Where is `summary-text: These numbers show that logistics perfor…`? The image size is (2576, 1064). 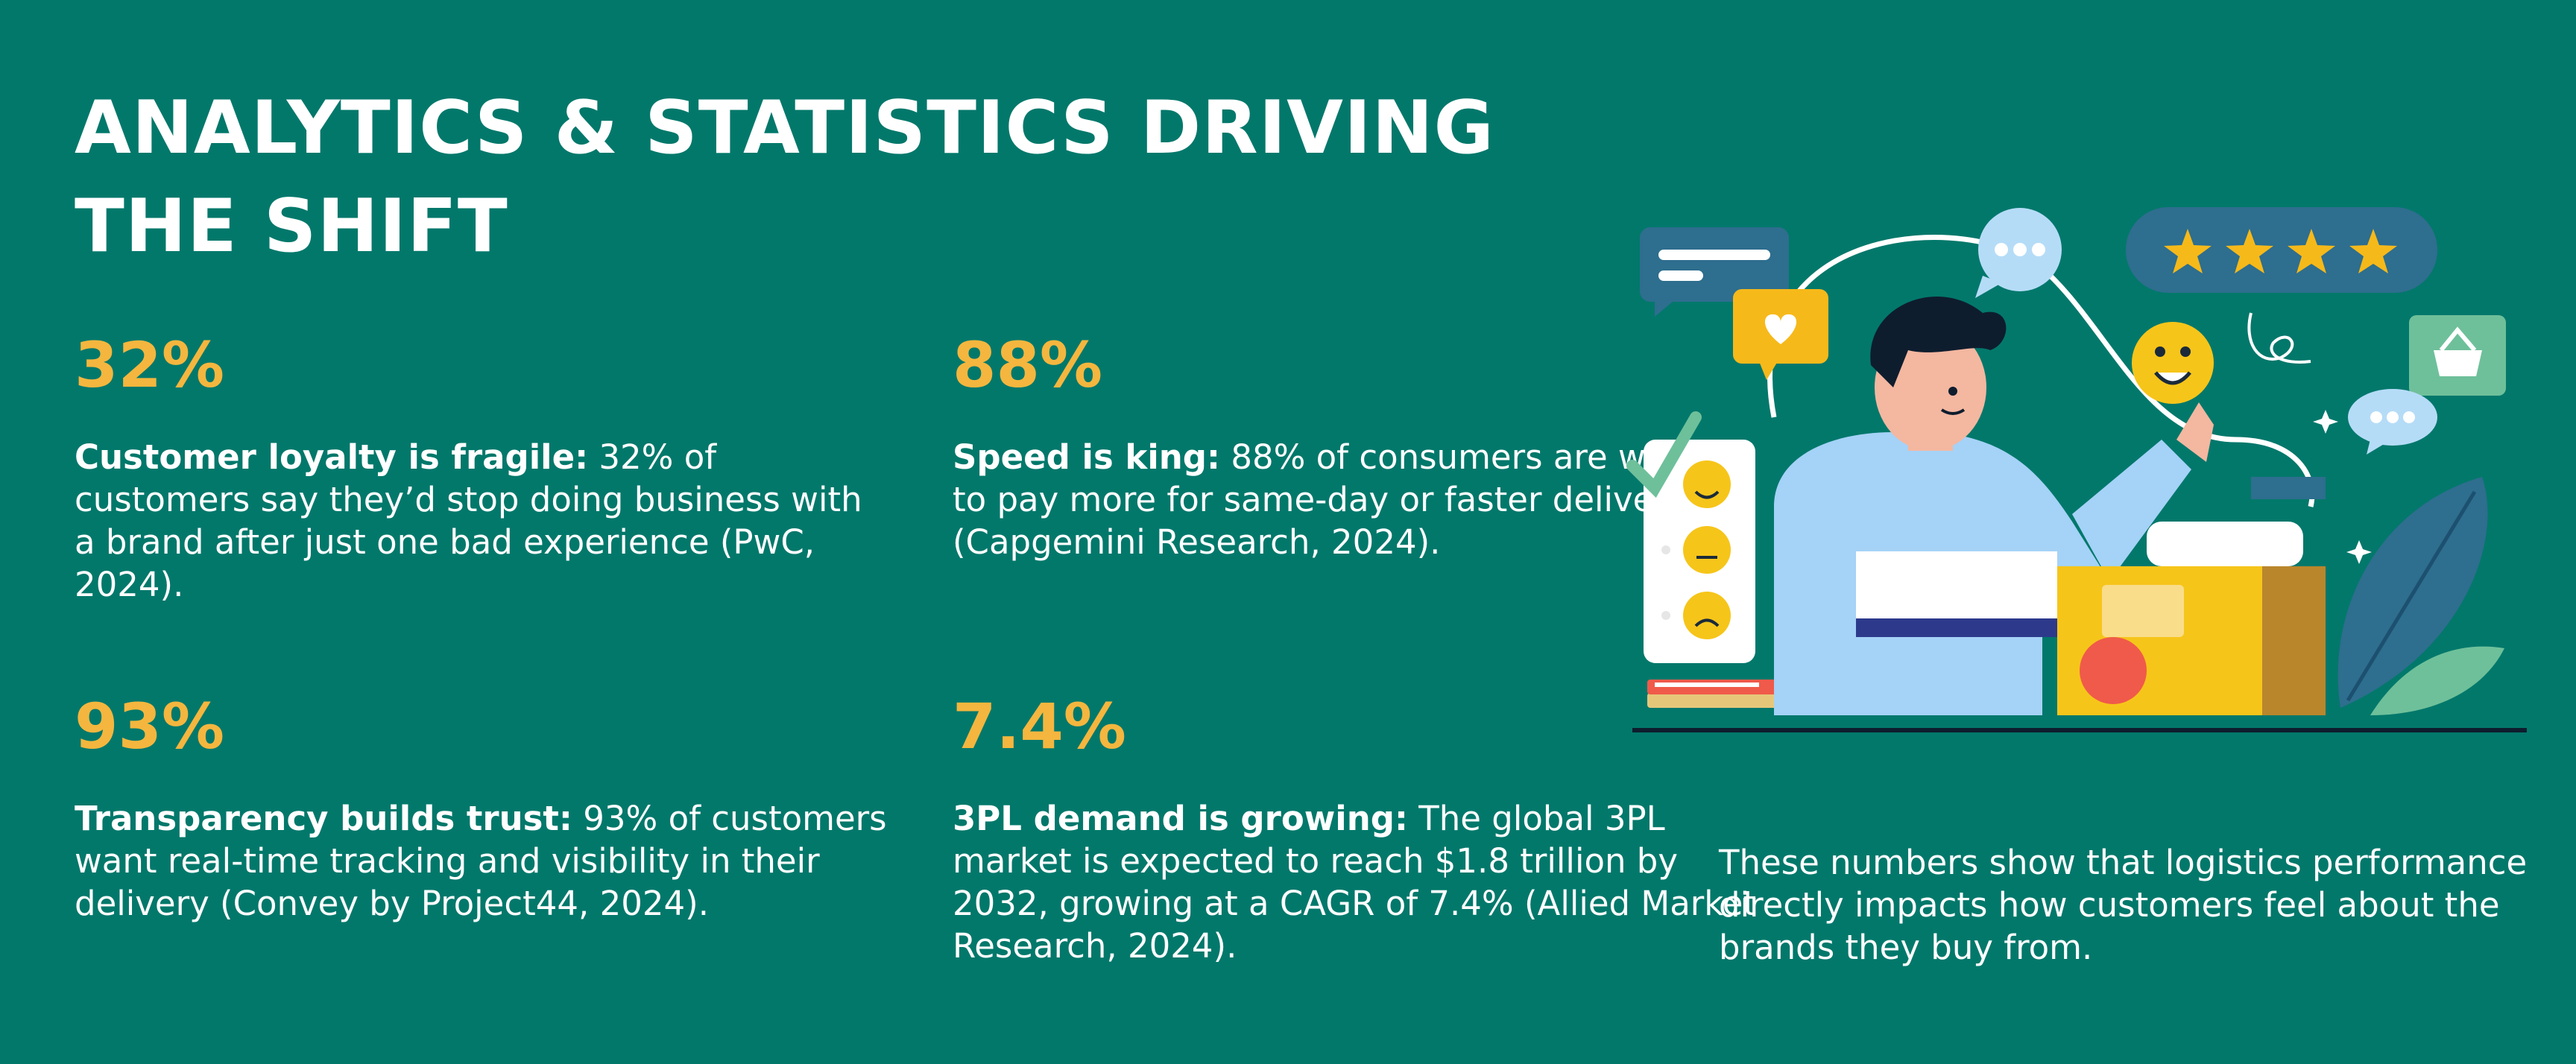 summary-text: These numbers show that logistics perfor… is located at coordinates (2123, 905).